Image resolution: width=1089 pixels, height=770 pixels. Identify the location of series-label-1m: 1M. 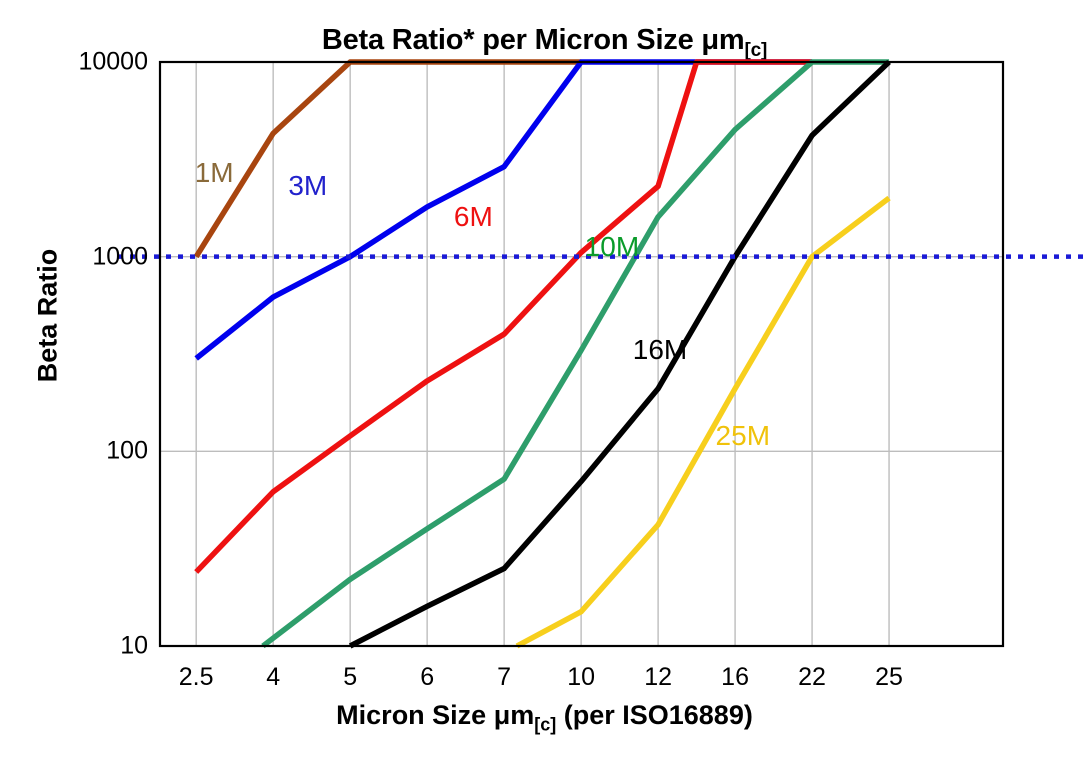
(214, 172).